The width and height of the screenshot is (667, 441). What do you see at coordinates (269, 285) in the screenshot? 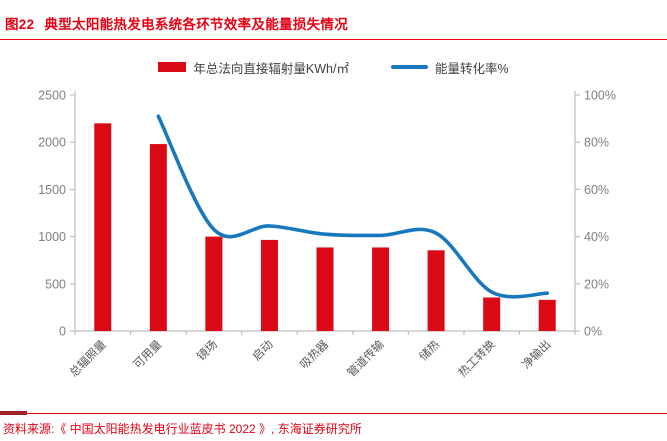
I see `bar-启动` at bounding box center [269, 285].